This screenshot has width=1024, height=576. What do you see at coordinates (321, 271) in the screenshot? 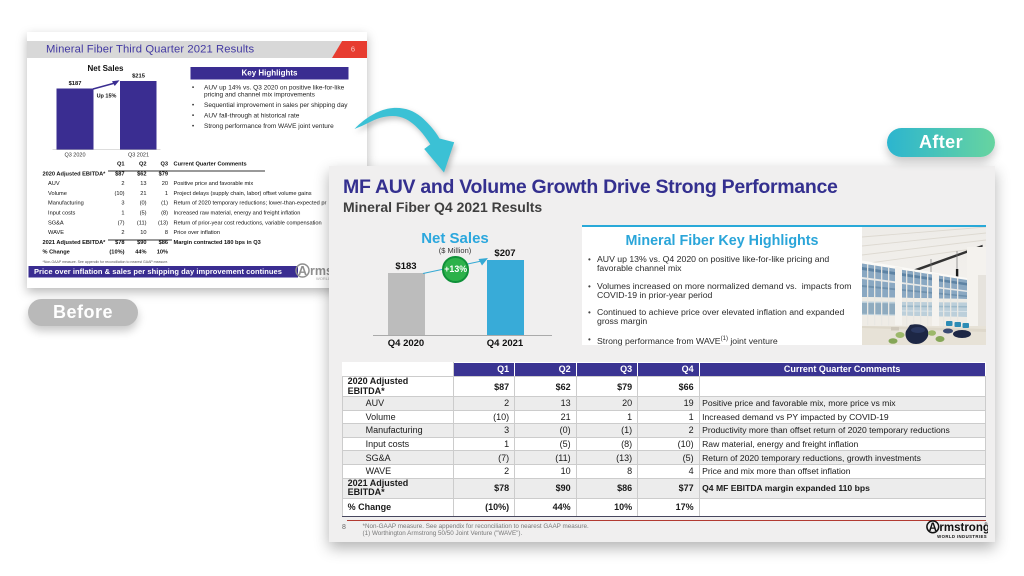
I see `svg-text: rms` at bounding box center [321, 271].